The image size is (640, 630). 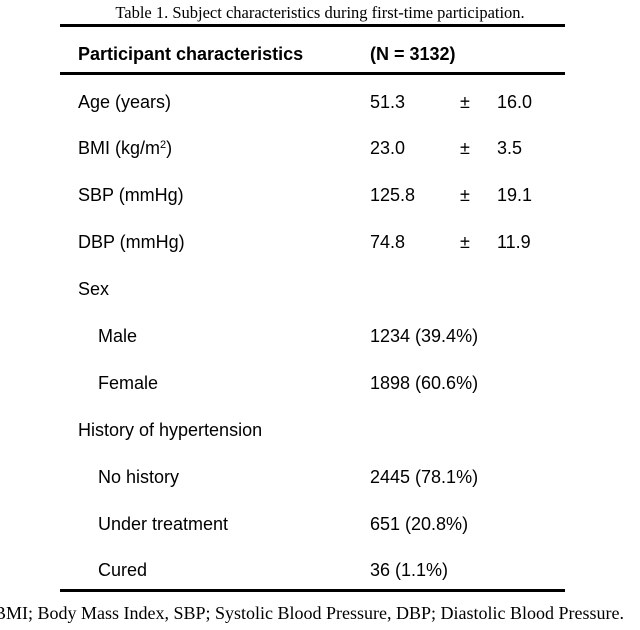 What do you see at coordinates (312, 73) in the screenshot?
I see `header-rule` at bounding box center [312, 73].